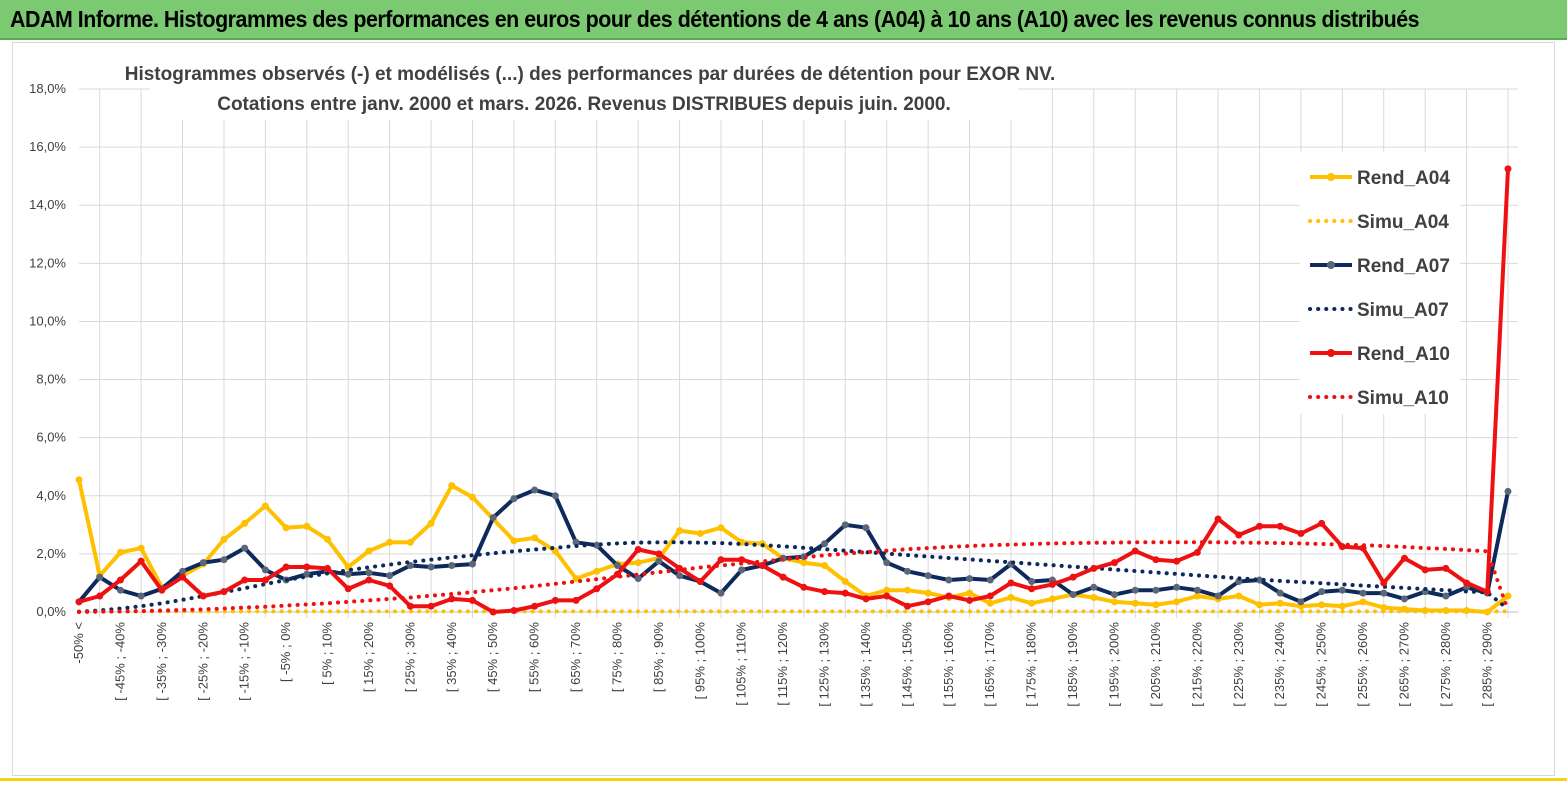 The height and width of the screenshot is (789, 1567). I want to click on x-tick-label: [ 55% ; 60%, so click(534, 657).